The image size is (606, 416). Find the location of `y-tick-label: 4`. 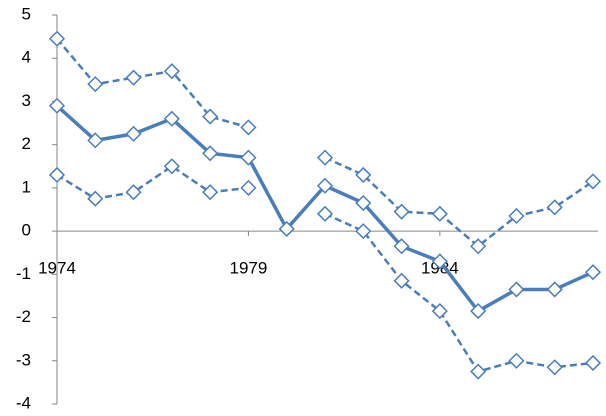

y-tick-label: 4 is located at coordinates (26, 57).